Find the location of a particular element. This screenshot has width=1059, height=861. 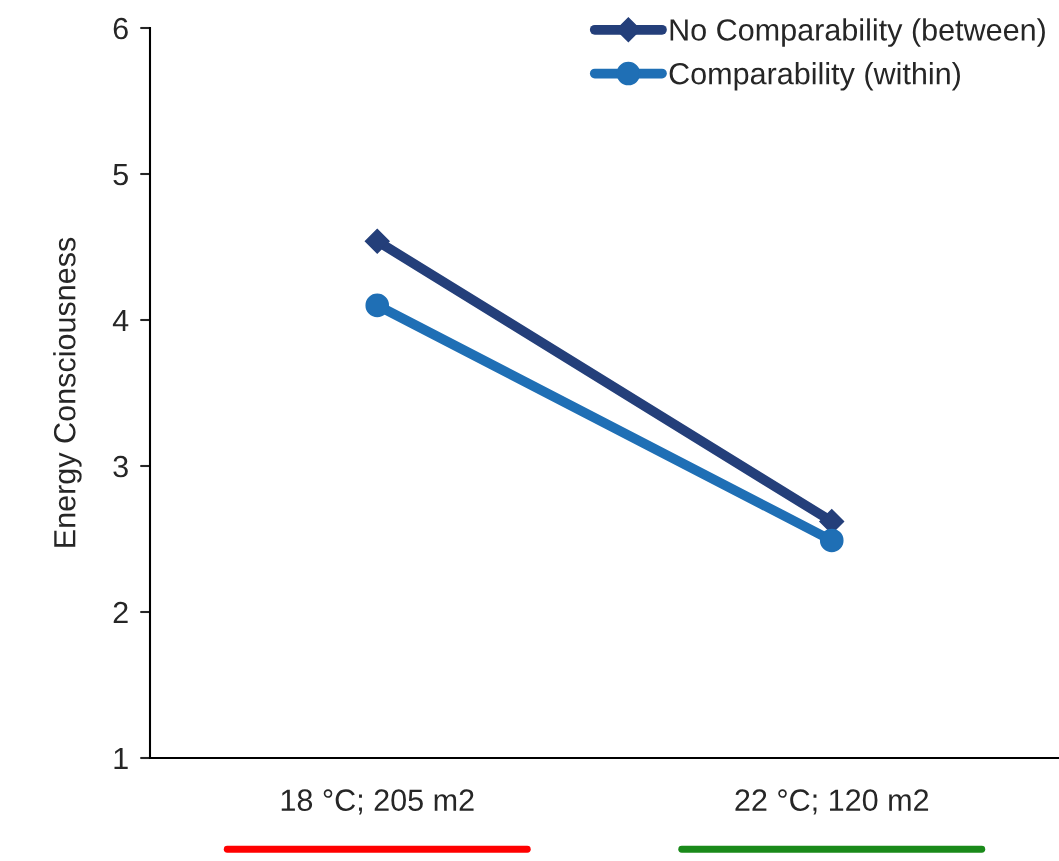

y-tick-label: 1 is located at coordinates (121, 759).